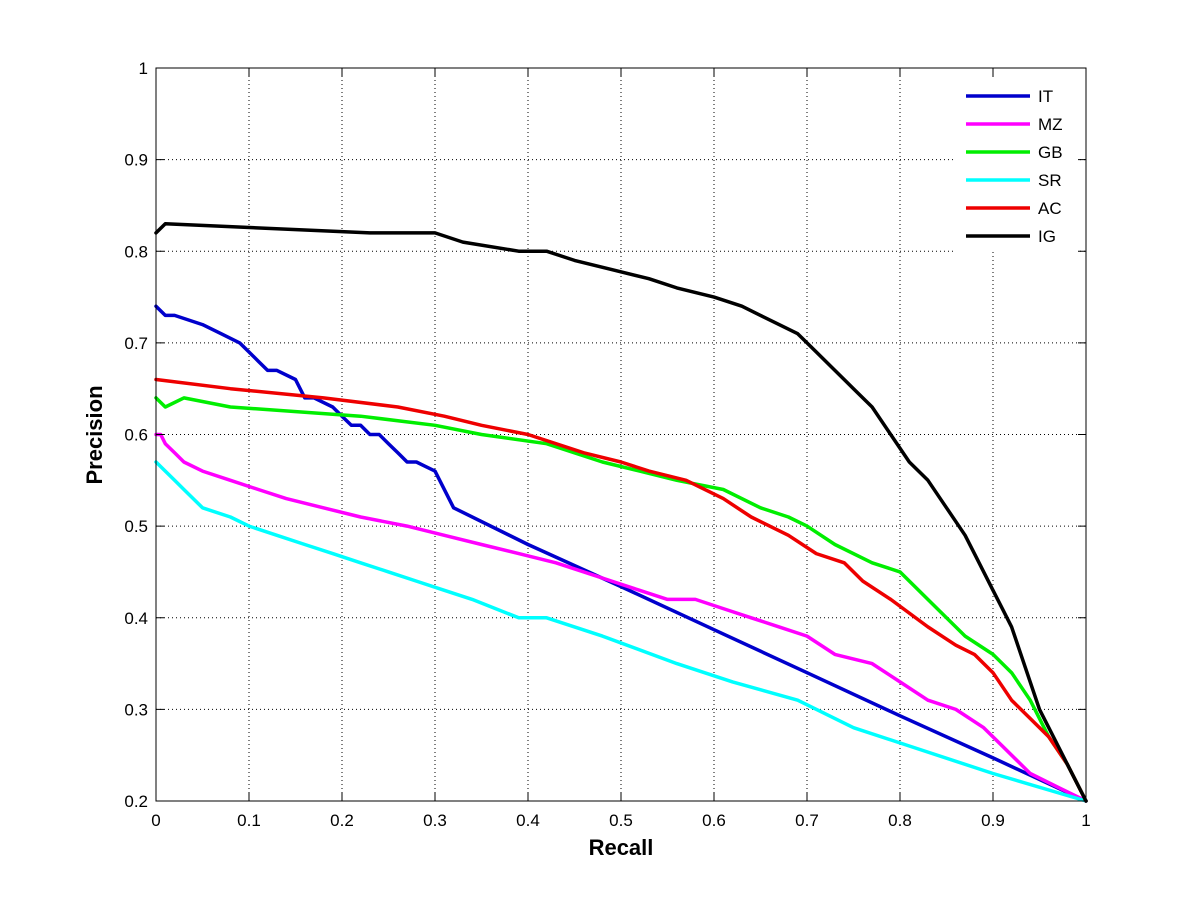 The height and width of the screenshot is (900, 1200). Describe the element at coordinates (136, 160) in the screenshot. I see `y-tick-label: 0.9` at that location.